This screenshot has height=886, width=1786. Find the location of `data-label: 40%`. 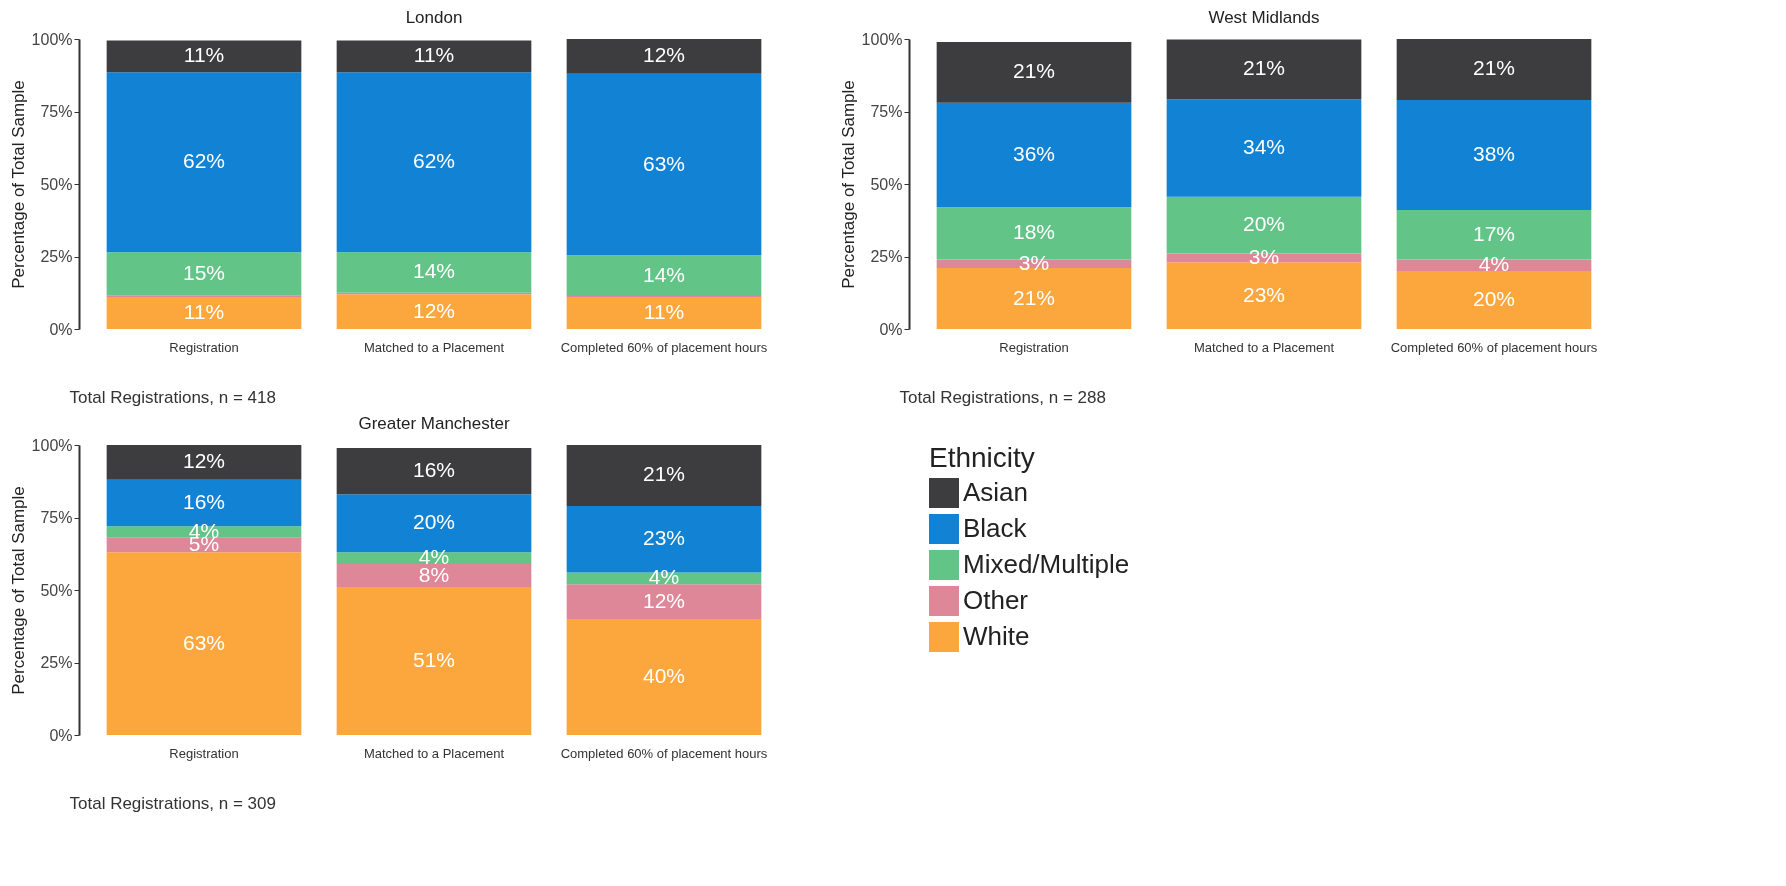

data-label: 40% is located at coordinates (664, 675).